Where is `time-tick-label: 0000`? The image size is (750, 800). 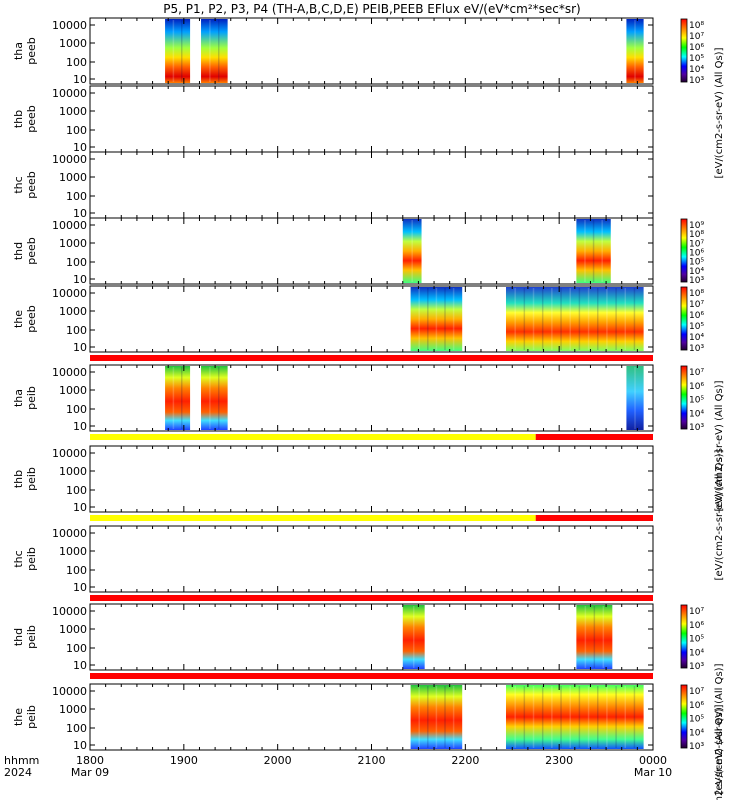 time-tick-label: 0000 is located at coordinates (653, 760).